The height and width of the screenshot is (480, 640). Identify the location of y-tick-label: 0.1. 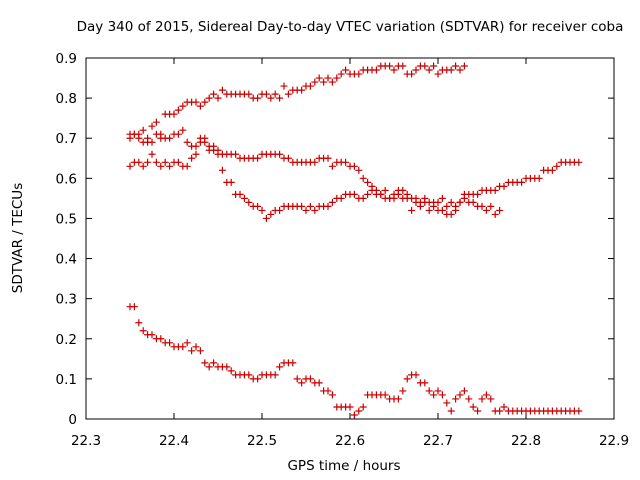
(66, 380).